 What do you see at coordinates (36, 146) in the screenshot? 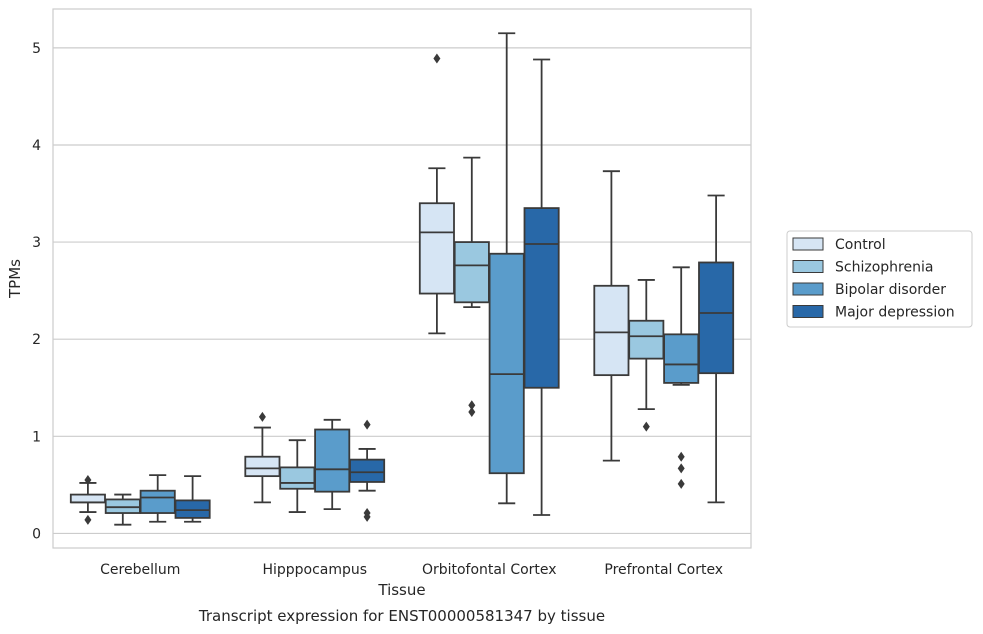
I see `y-tick-label: 4` at bounding box center [36, 146].